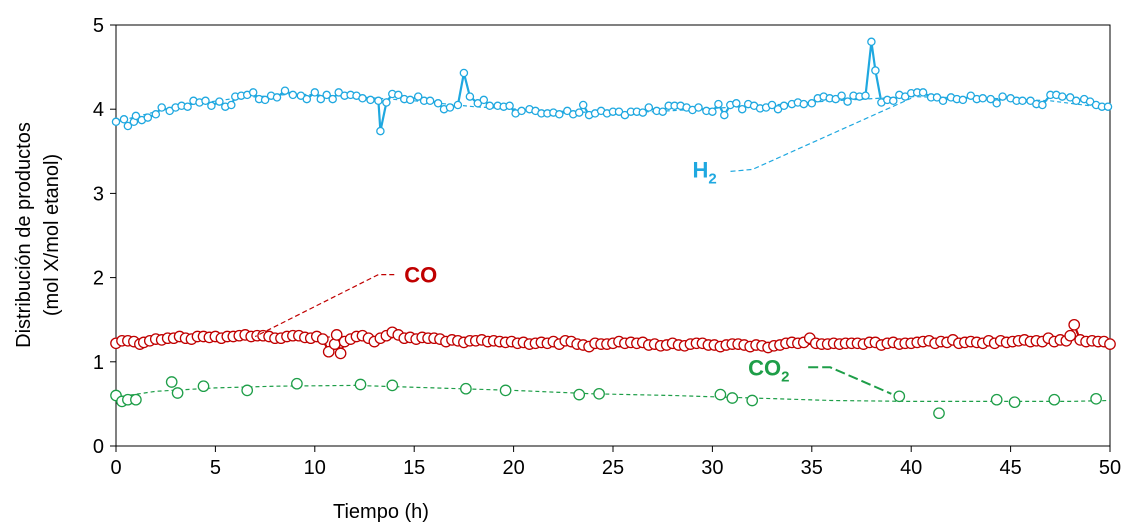 The image size is (1128, 530). I want to click on co2-trend-line, so click(613, 393).